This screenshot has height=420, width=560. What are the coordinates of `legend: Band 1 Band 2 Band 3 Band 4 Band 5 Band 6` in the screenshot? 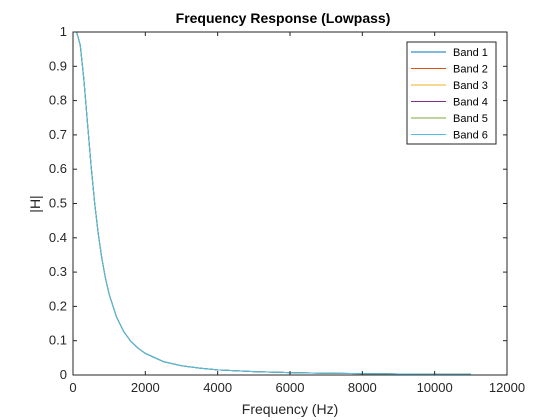 It's located at (451, 93).